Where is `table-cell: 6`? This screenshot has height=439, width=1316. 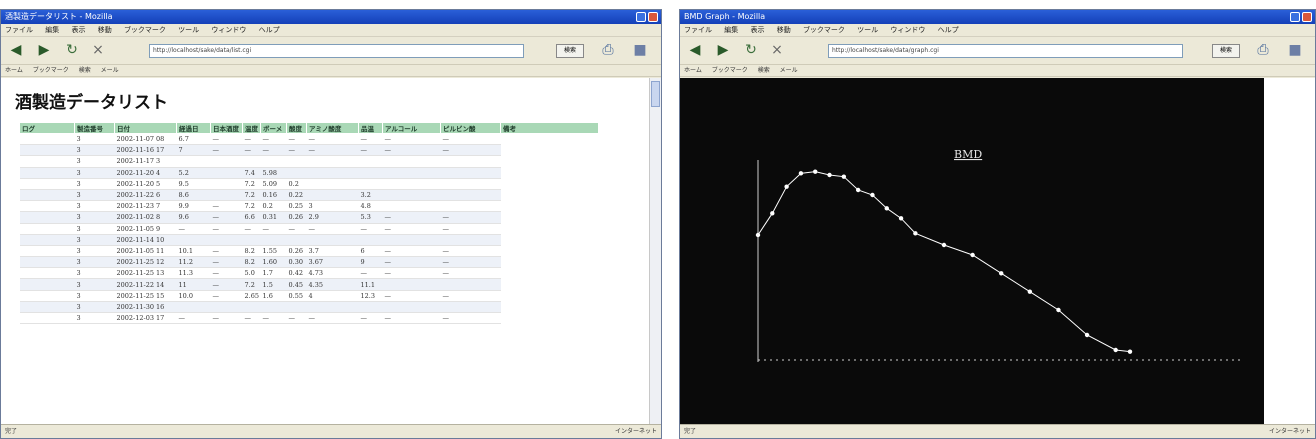 table-cell: 6 is located at coordinates (370, 251).